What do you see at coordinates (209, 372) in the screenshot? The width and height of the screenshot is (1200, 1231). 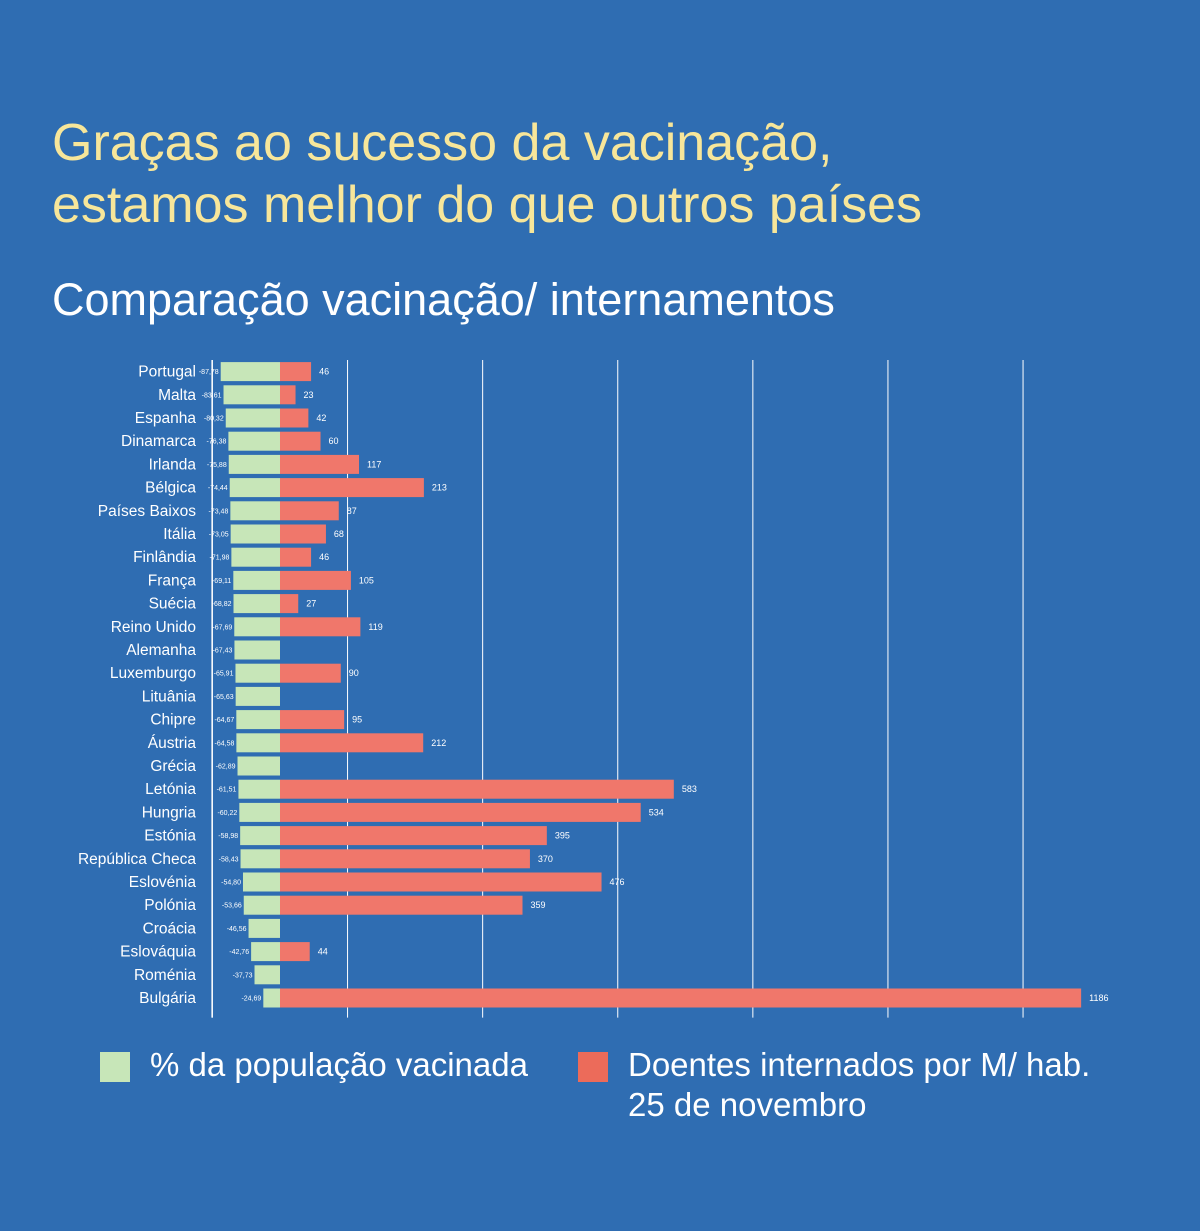 I see `data-label-vaccinated: -87,78` at bounding box center [209, 372].